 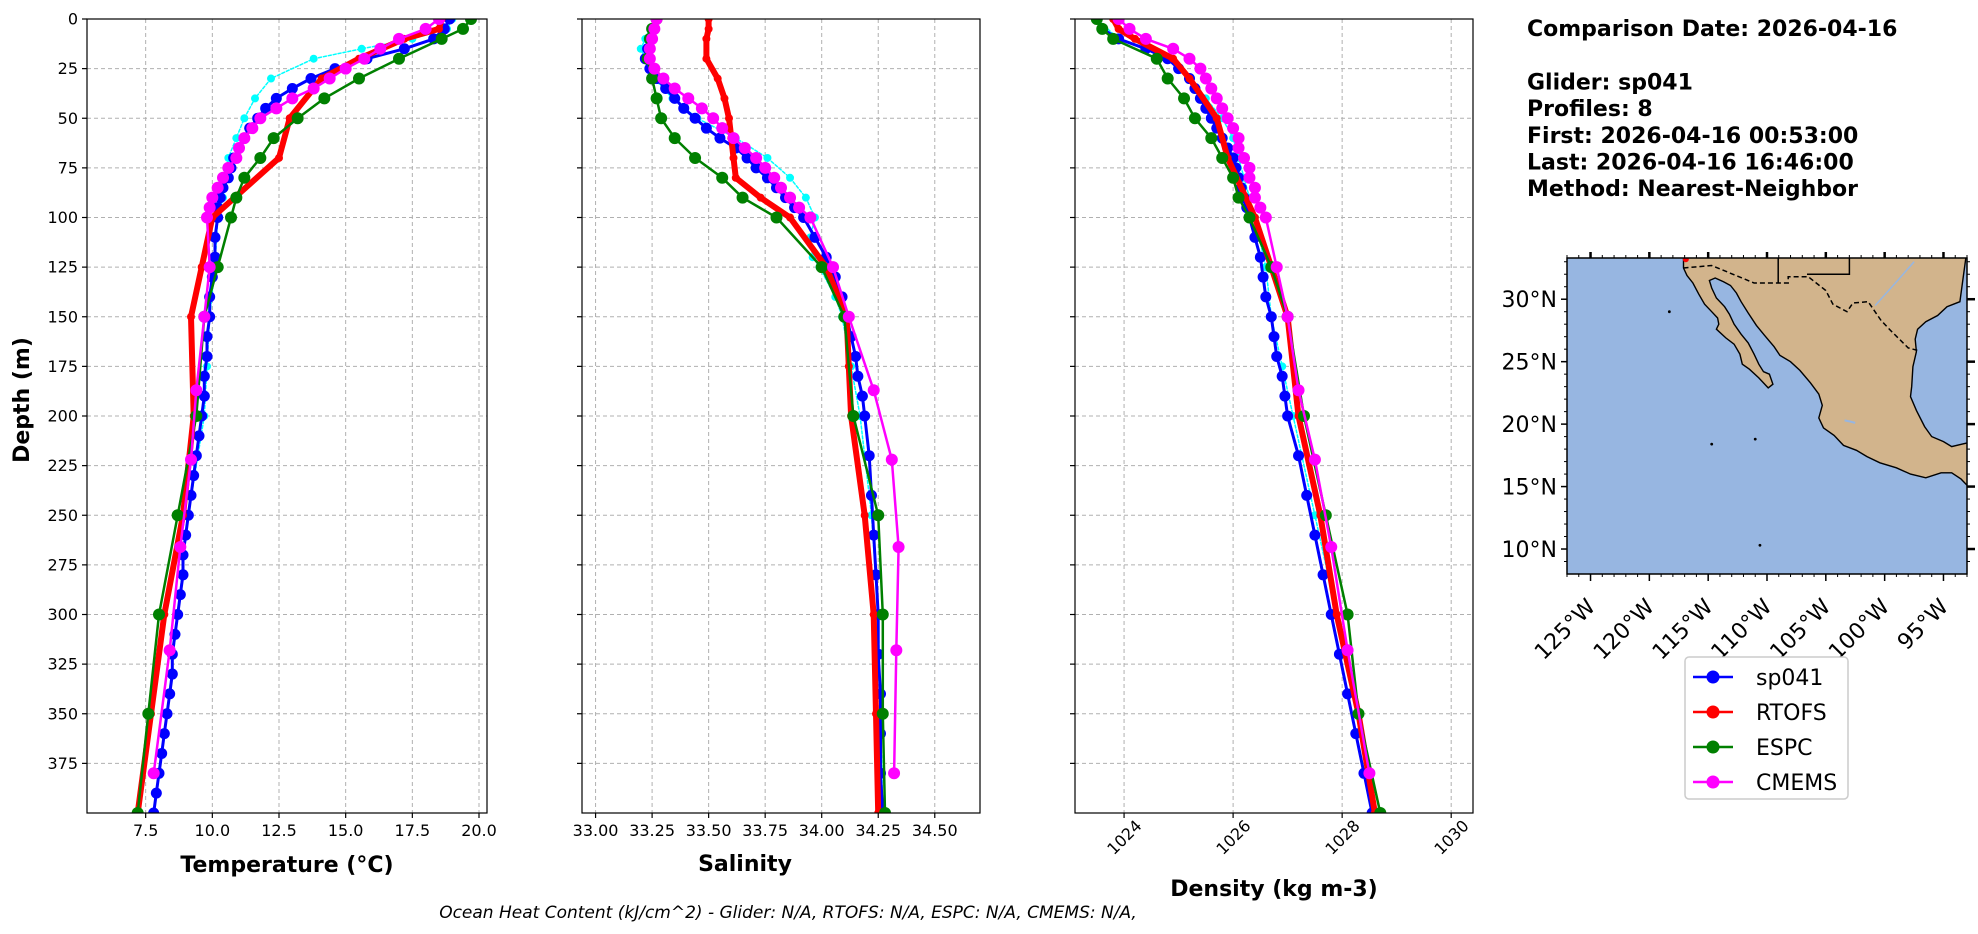 I want to click on x-tick-label: 17.5, so click(x=413, y=830).